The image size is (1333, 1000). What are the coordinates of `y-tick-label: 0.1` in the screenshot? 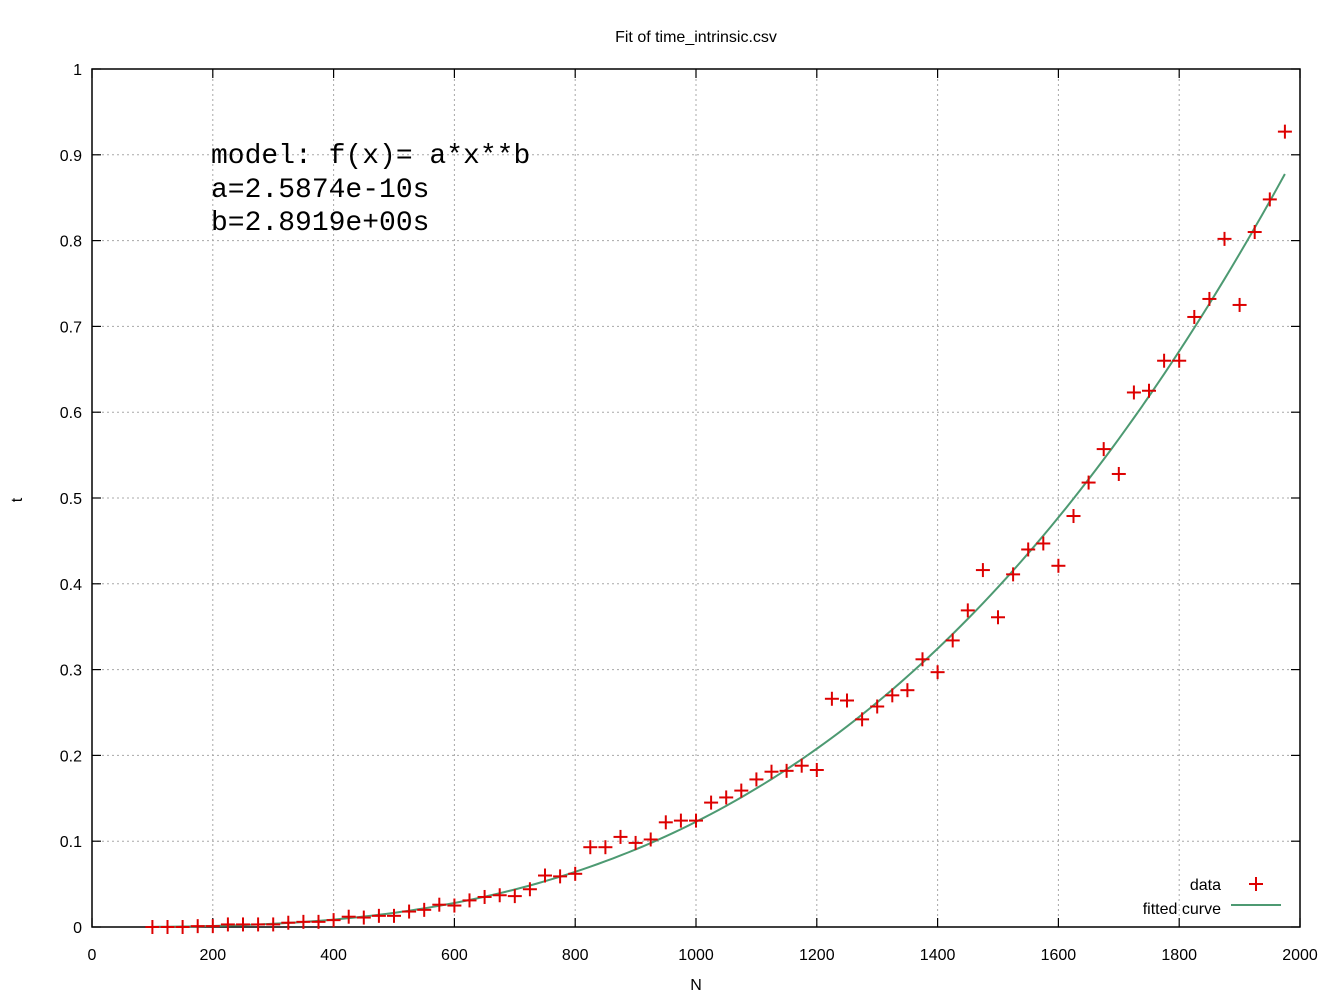 It's located at (71, 842).